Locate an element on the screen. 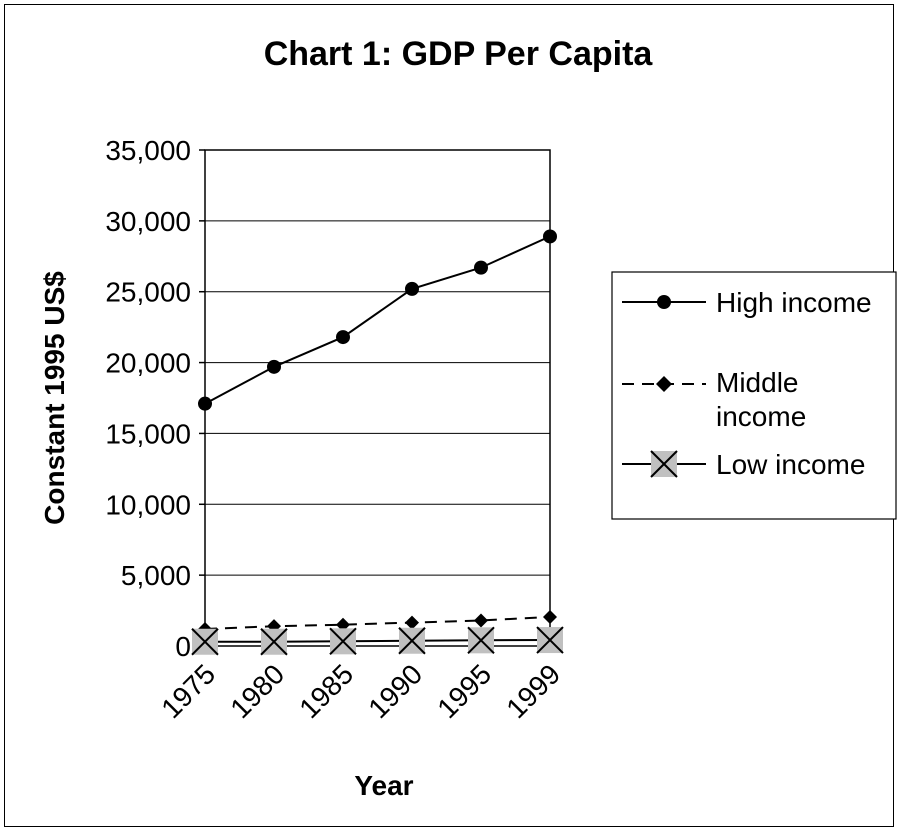 This screenshot has width=898, height=831. legend-box is located at coordinates (754, 395).